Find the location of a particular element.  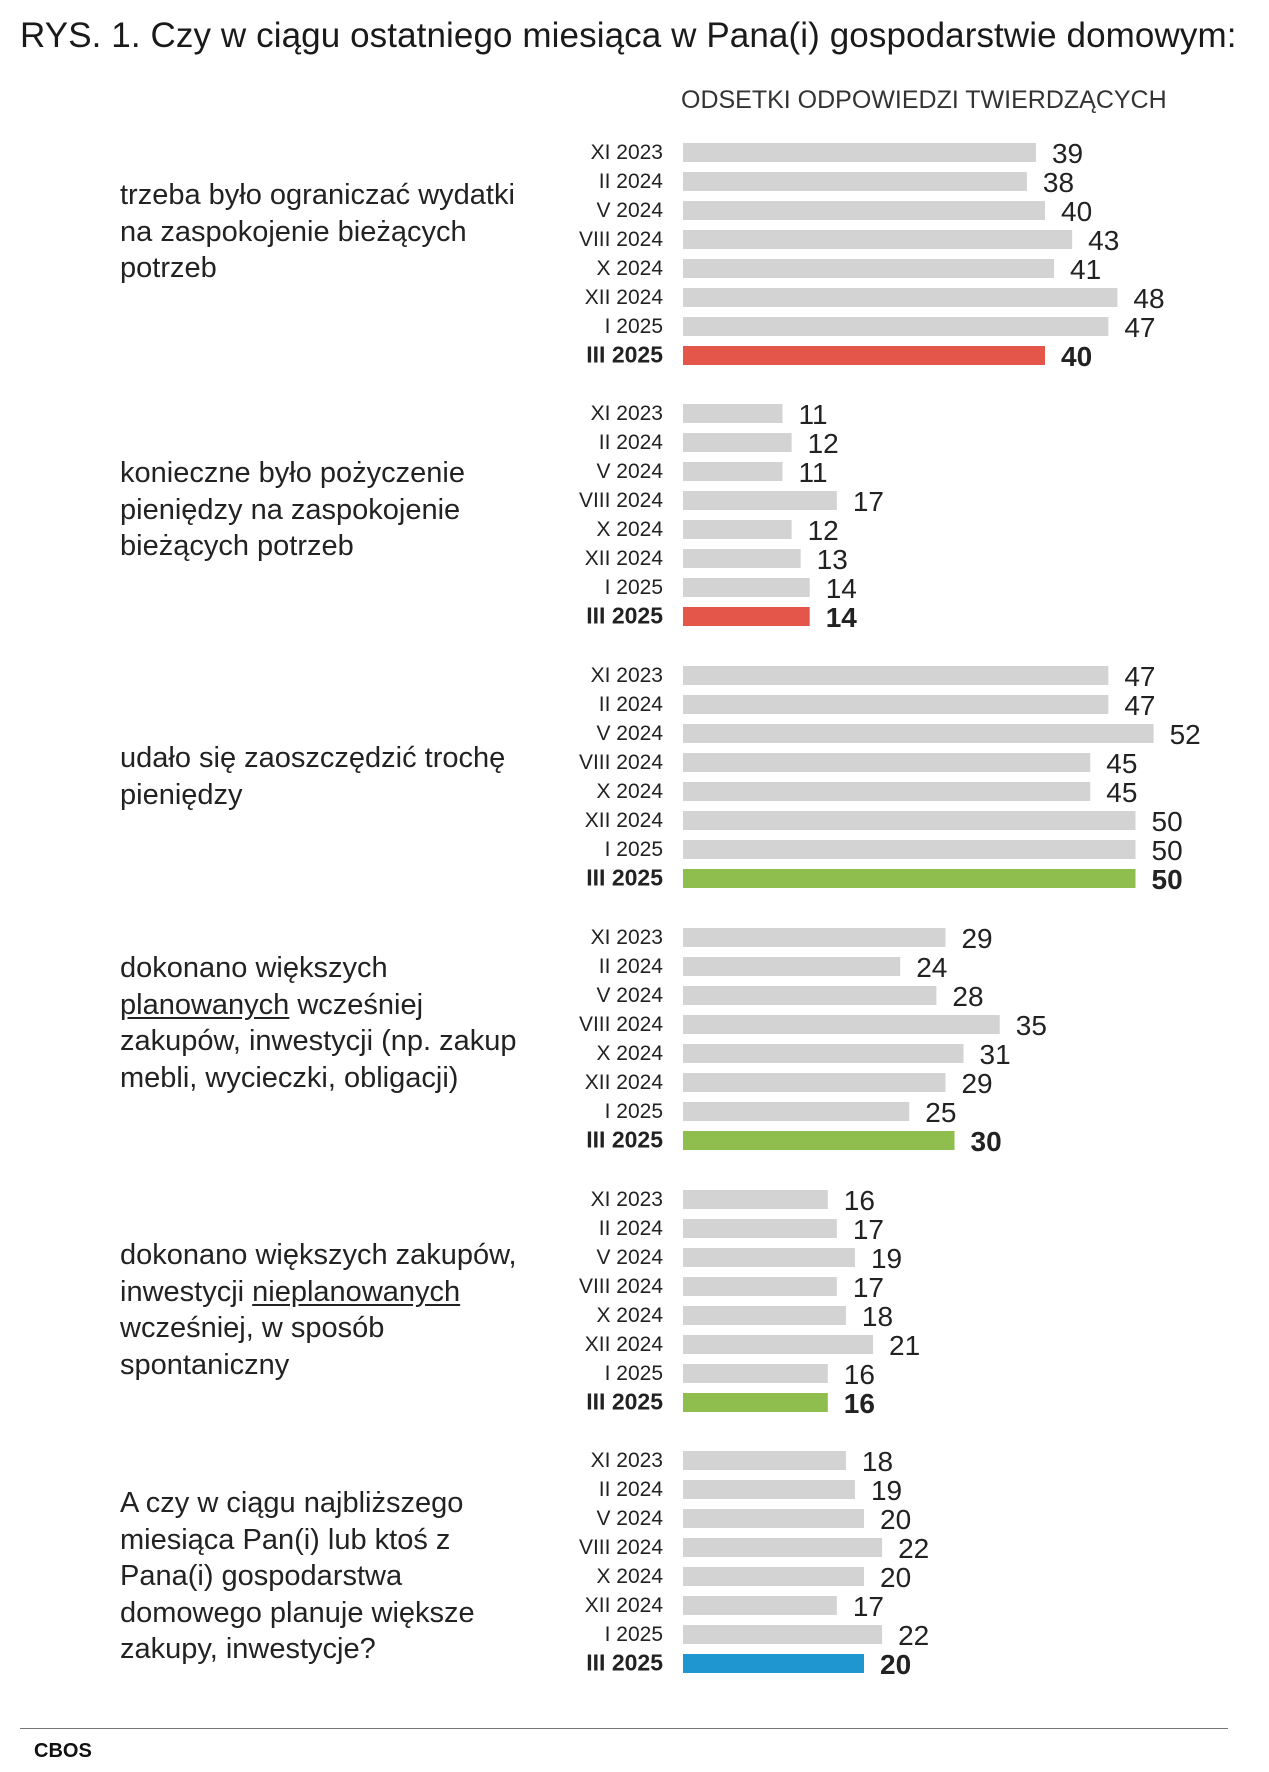

data-label: 41 is located at coordinates (1085, 269).